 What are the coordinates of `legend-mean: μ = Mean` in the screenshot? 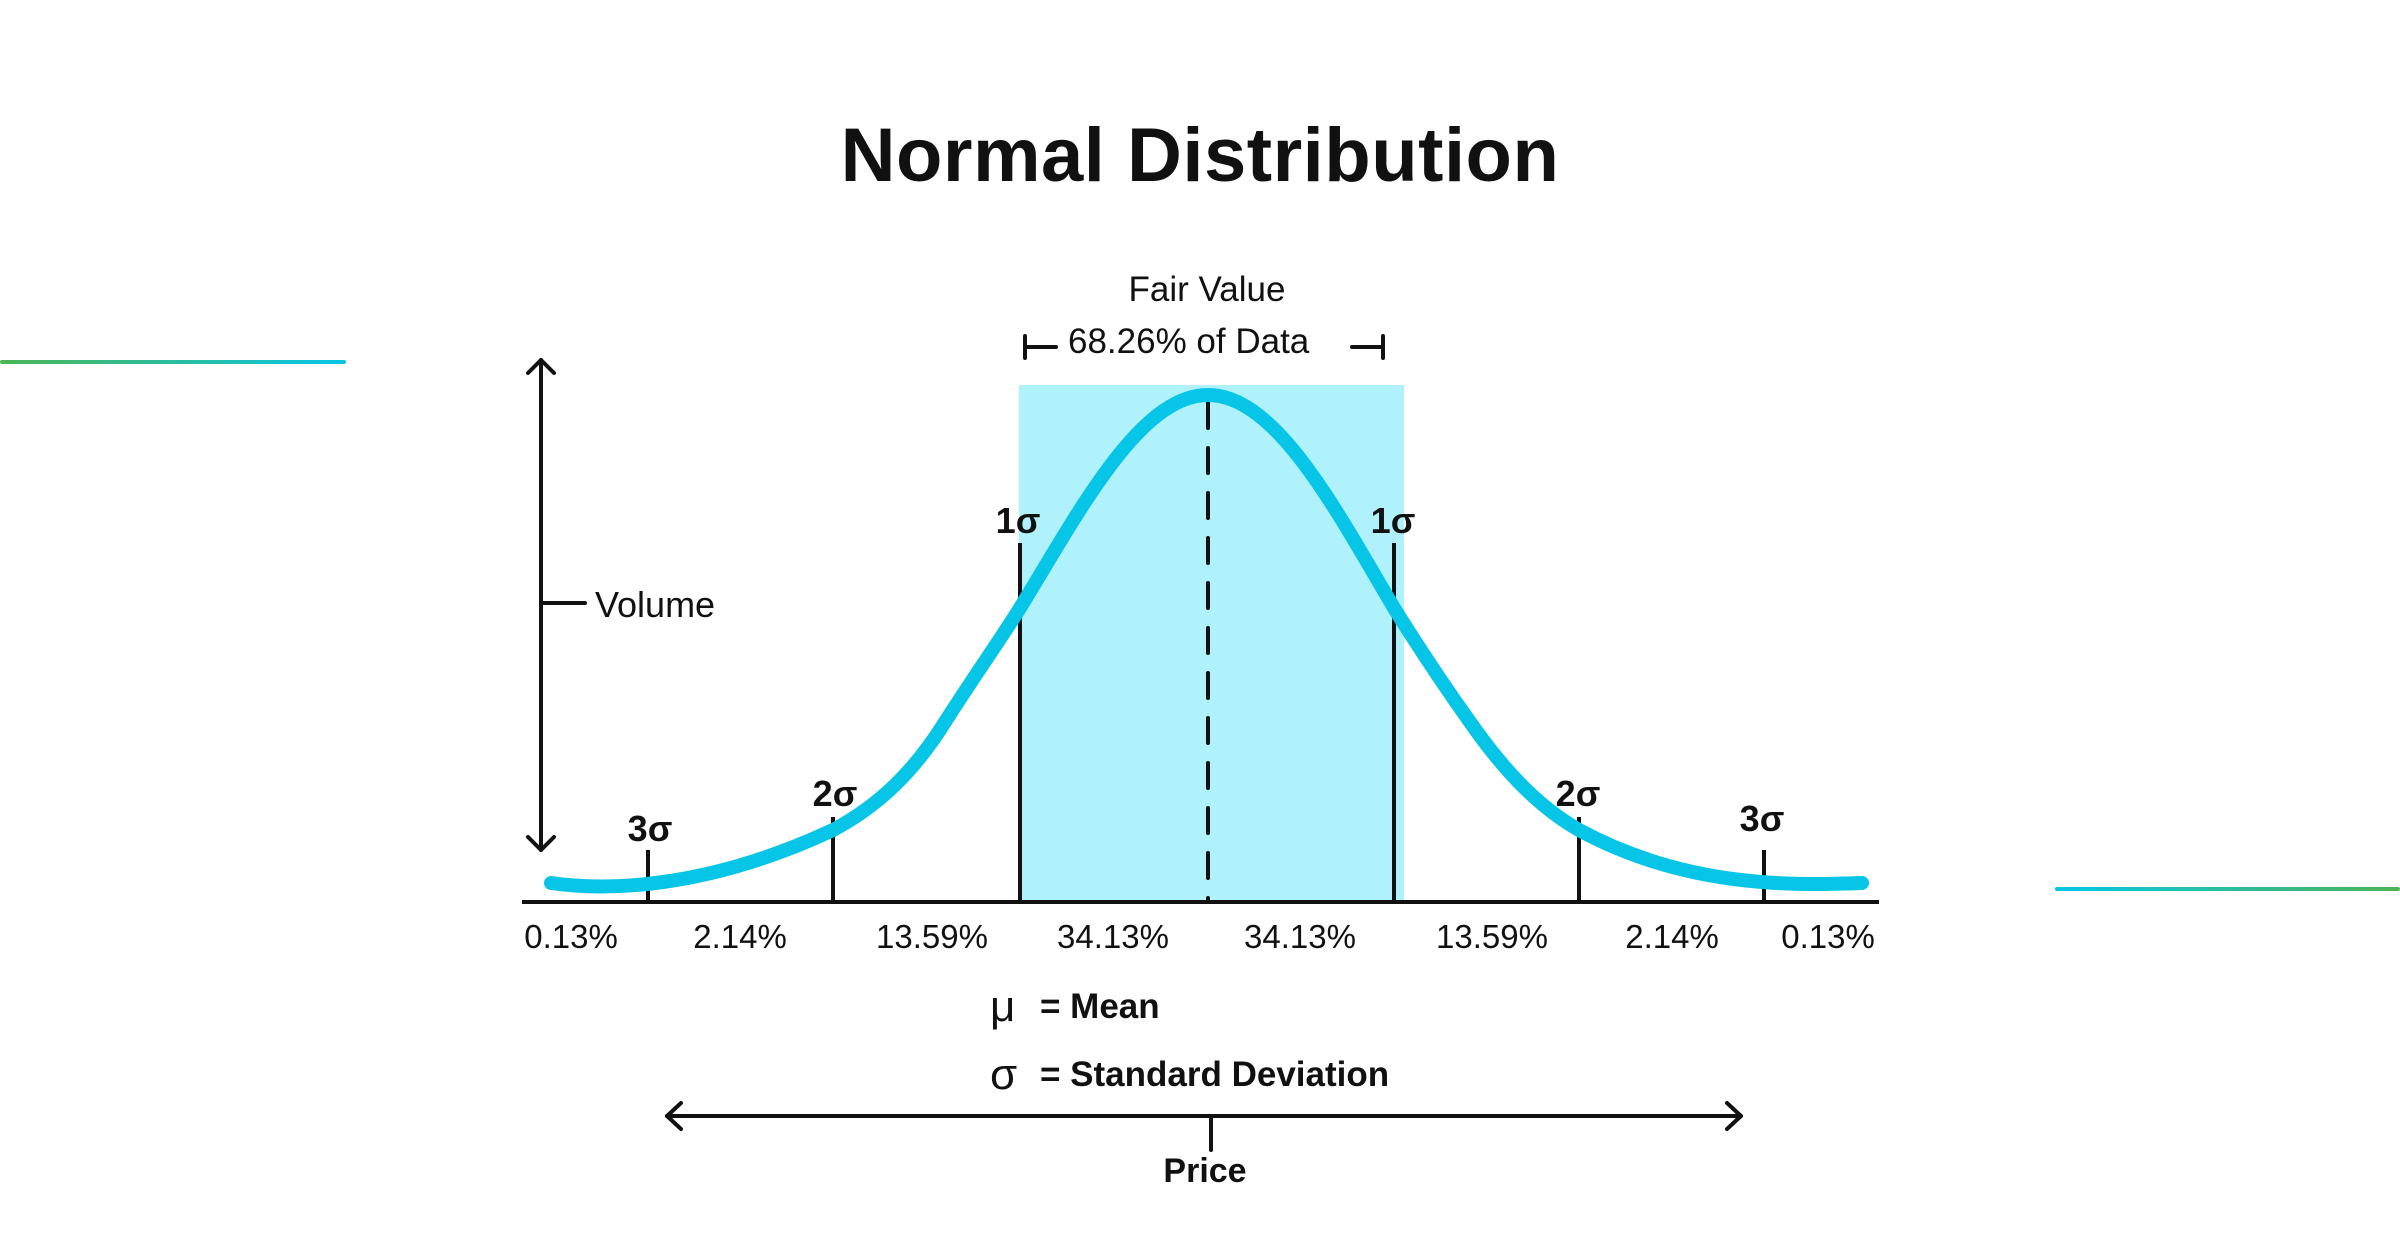 It's located at (1075, 1007).